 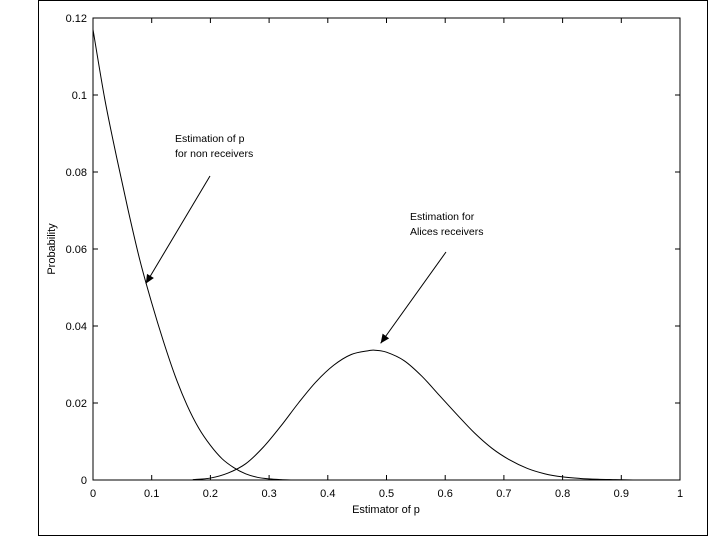 I want to click on y-tick-label: 0, so click(x=84, y=481).